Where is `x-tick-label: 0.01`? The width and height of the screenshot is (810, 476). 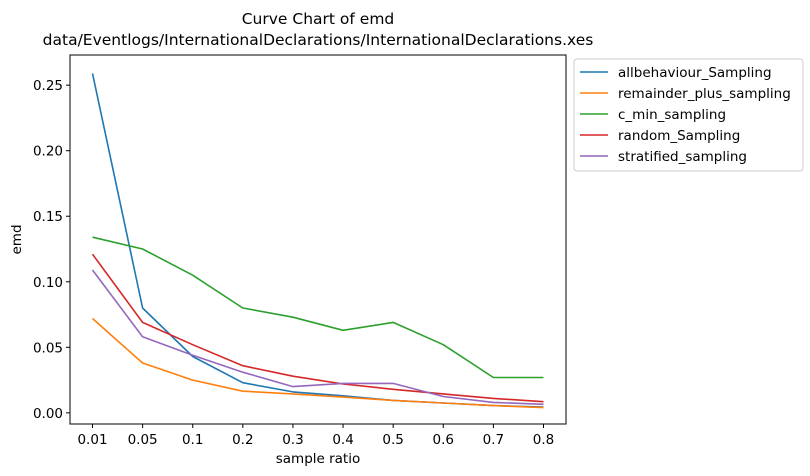
x-tick-label: 0.01 is located at coordinates (92, 440).